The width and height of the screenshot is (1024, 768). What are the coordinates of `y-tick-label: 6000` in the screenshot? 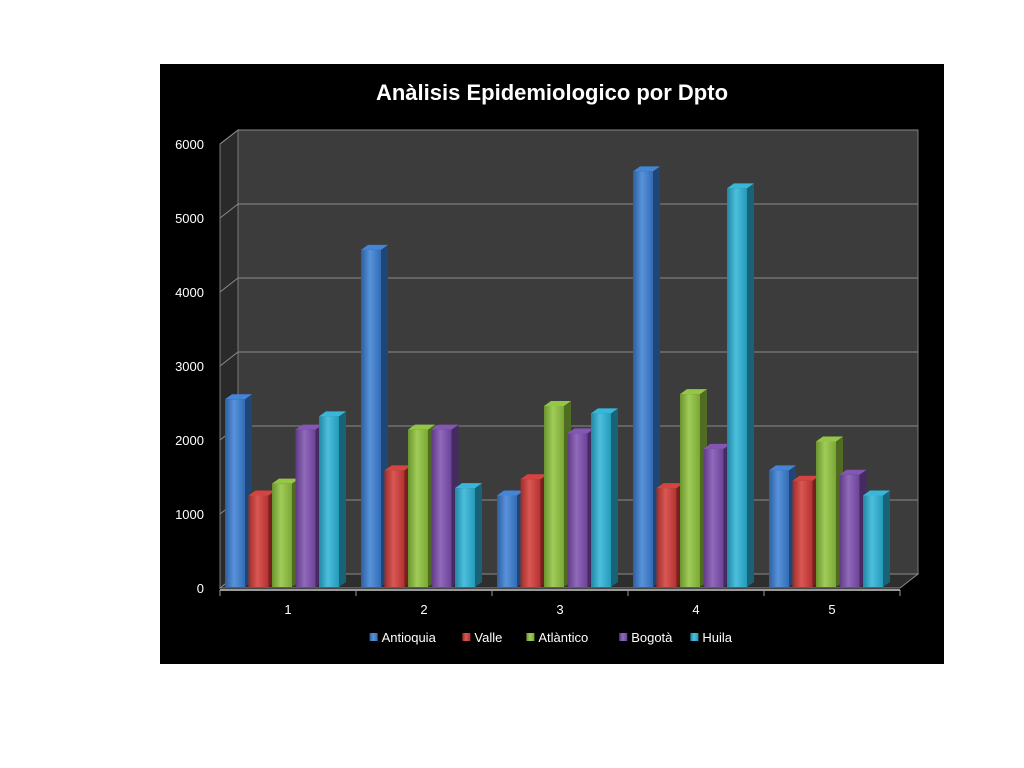 It's located at (189, 144).